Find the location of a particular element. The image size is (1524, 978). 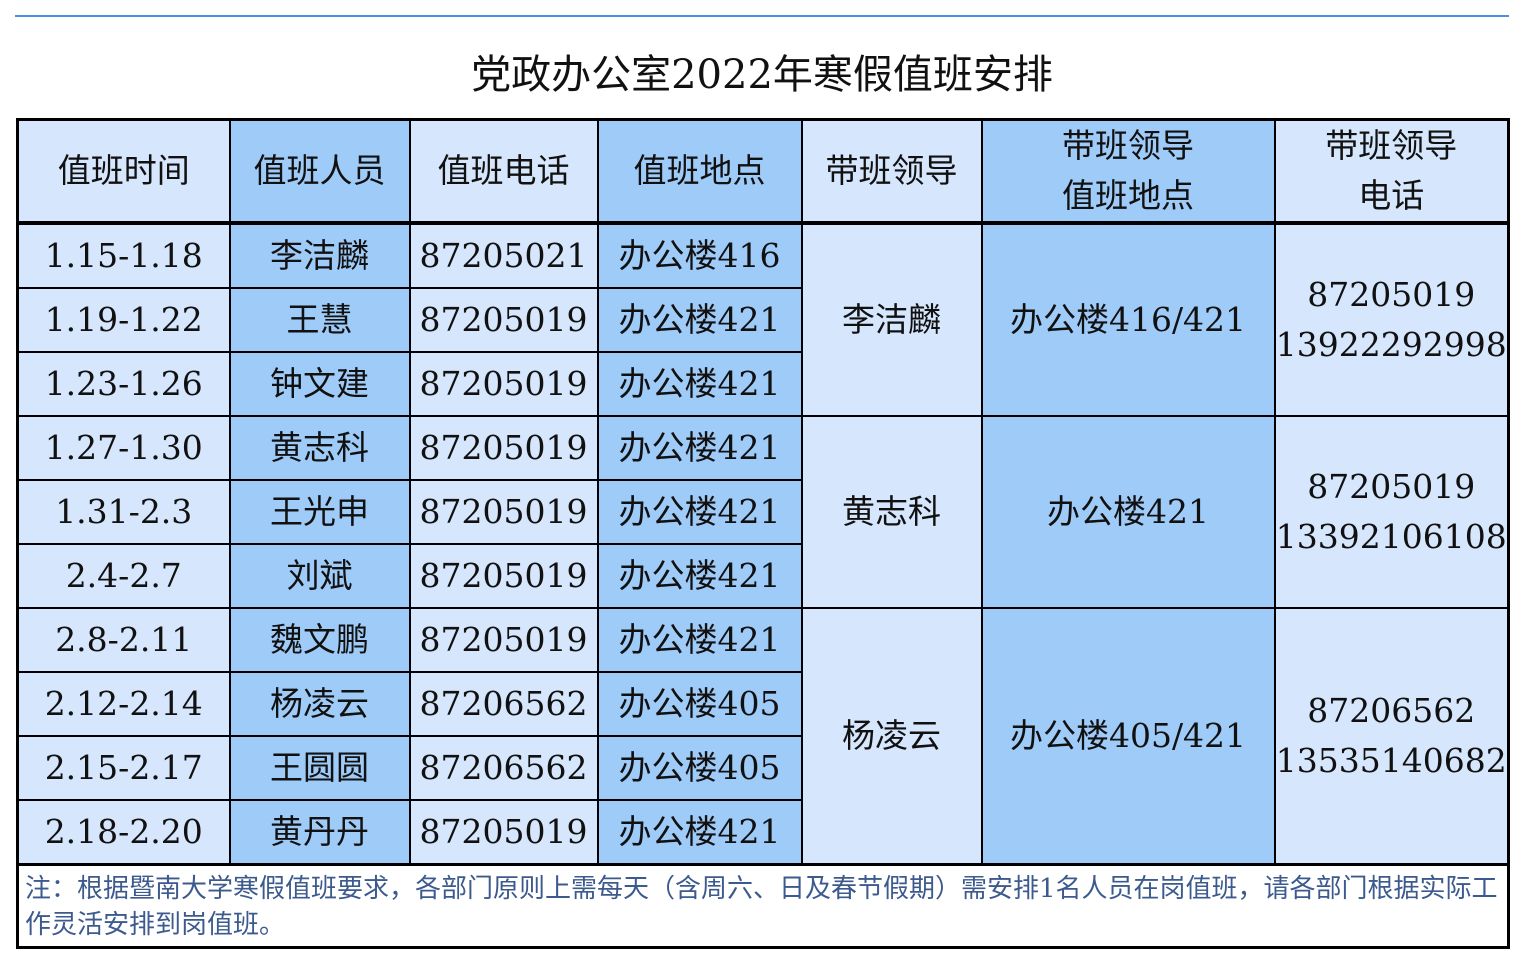

cell-person: 王圆圆 is located at coordinates (319, 768).